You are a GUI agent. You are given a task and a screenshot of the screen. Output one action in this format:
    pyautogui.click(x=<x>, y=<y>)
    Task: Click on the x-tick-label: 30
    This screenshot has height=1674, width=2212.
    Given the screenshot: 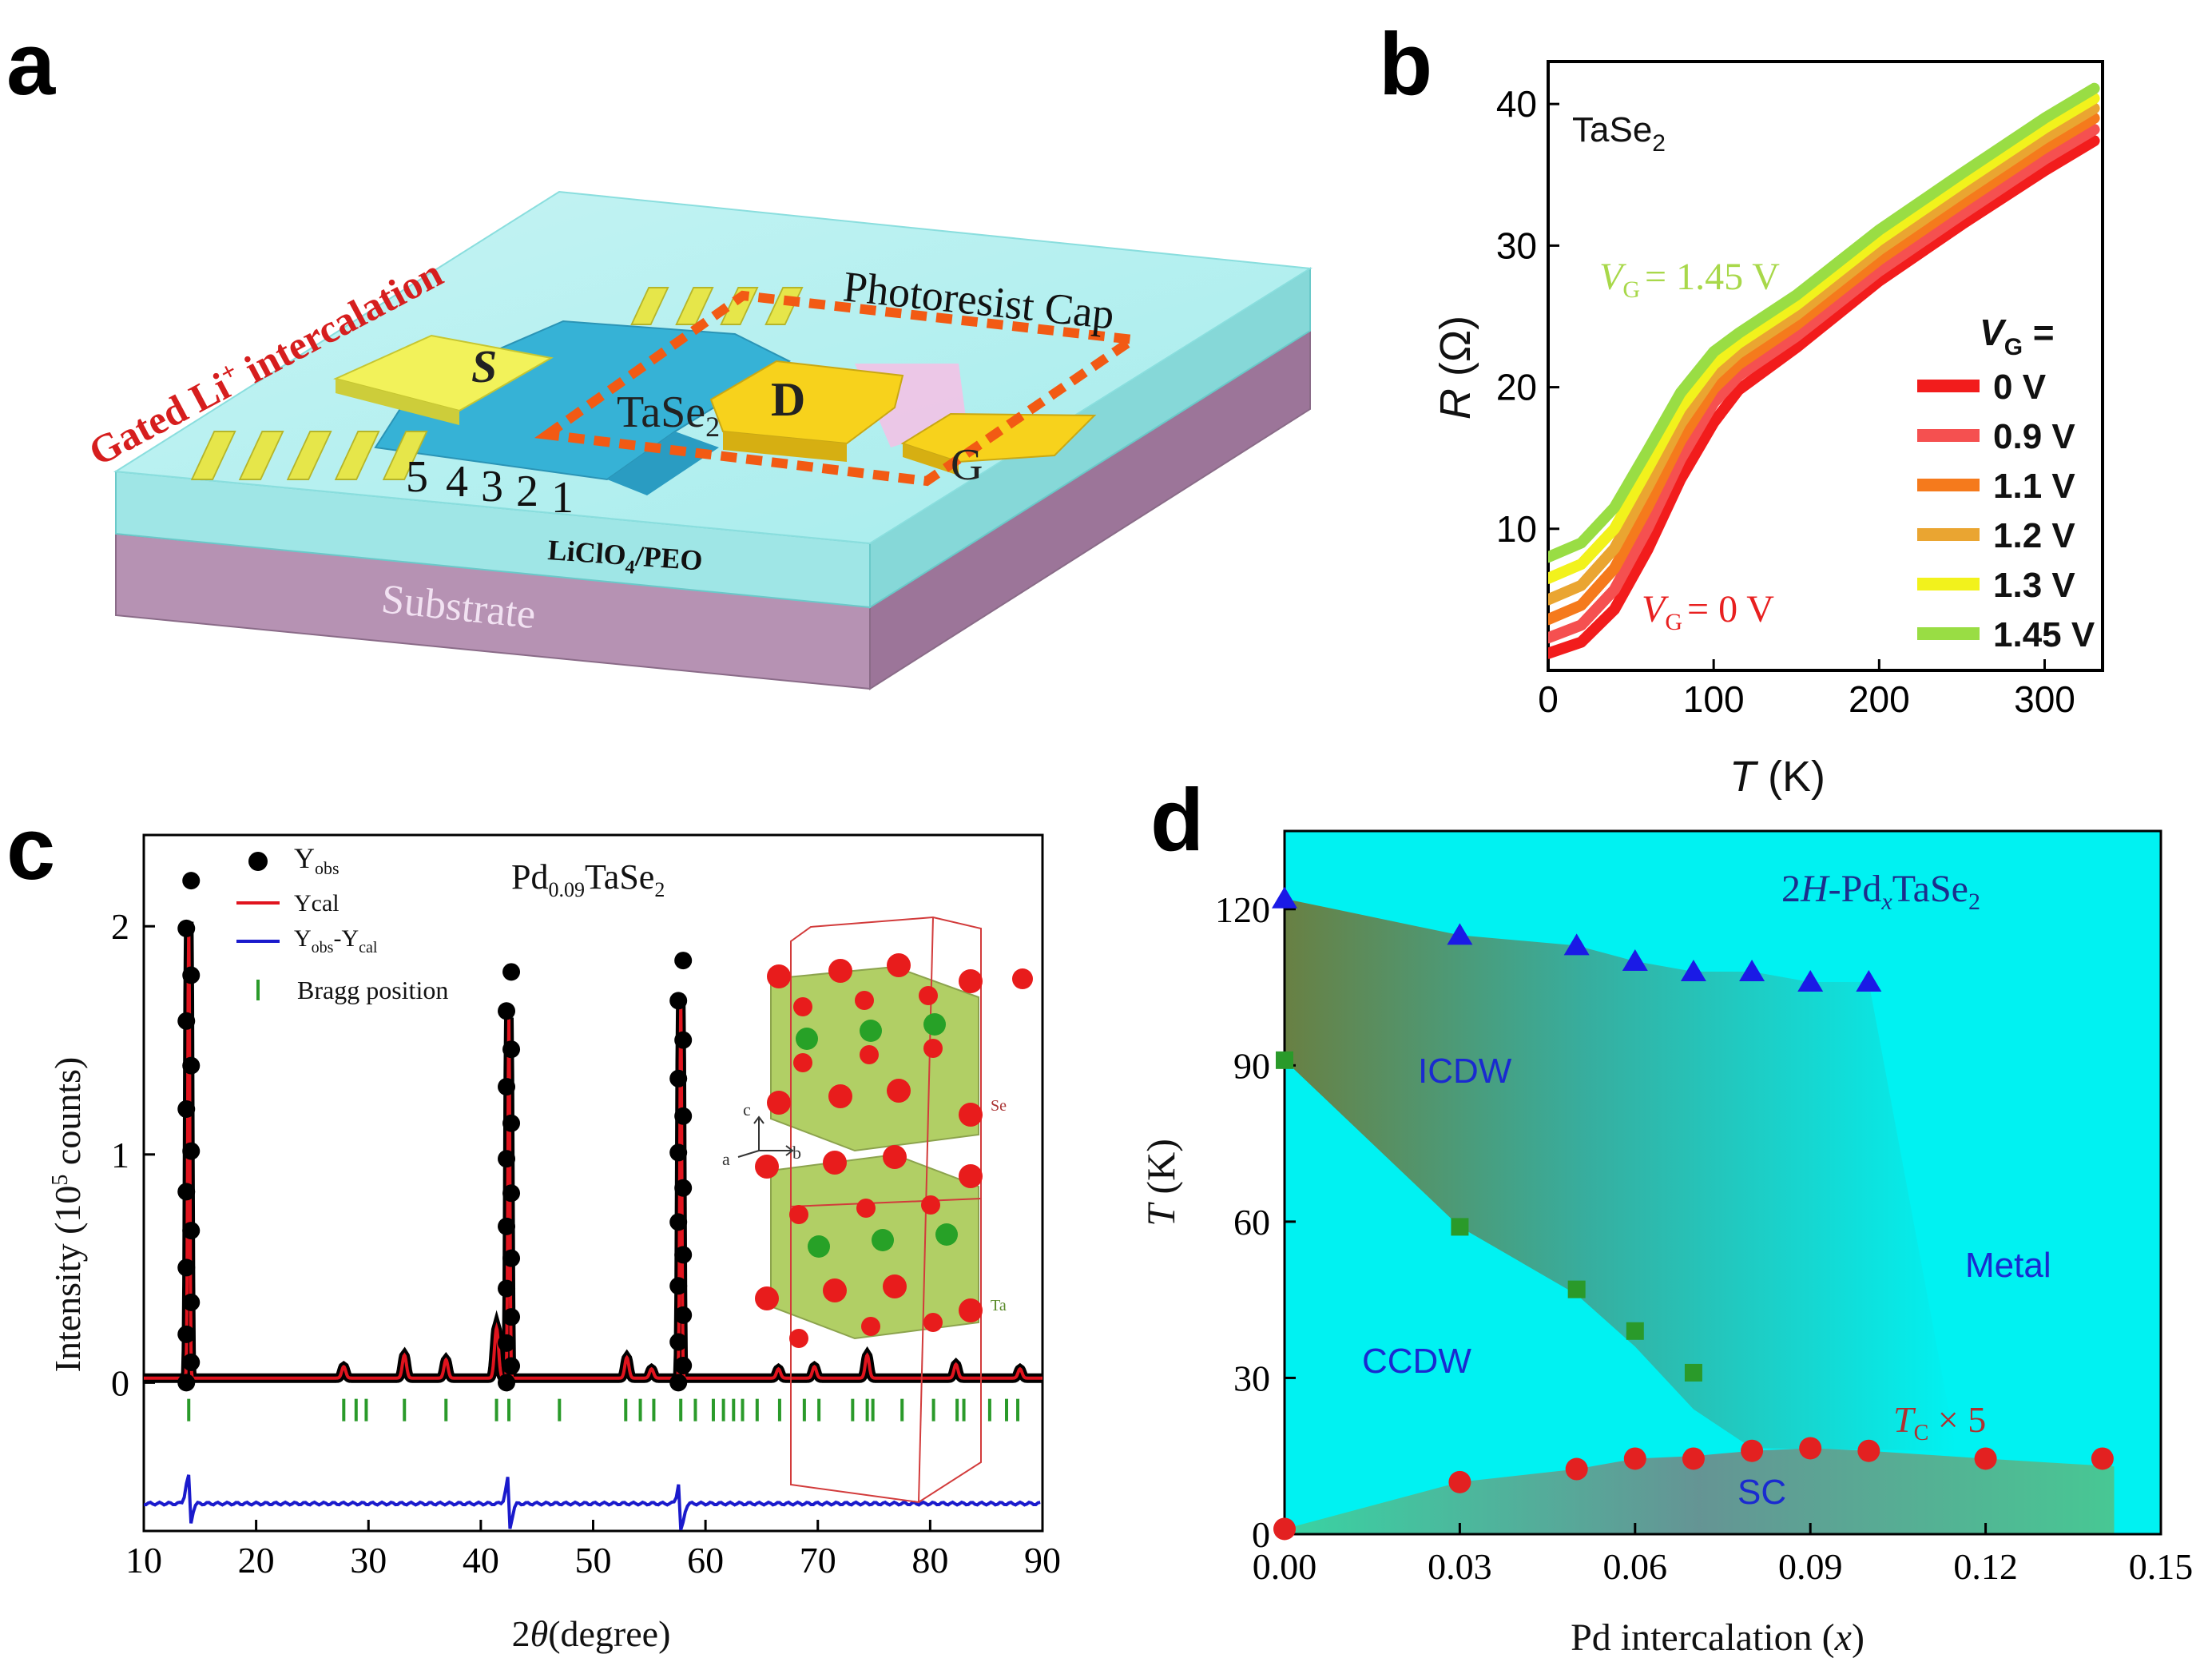 What is the action you would take?
    pyautogui.click(x=369, y=1560)
    